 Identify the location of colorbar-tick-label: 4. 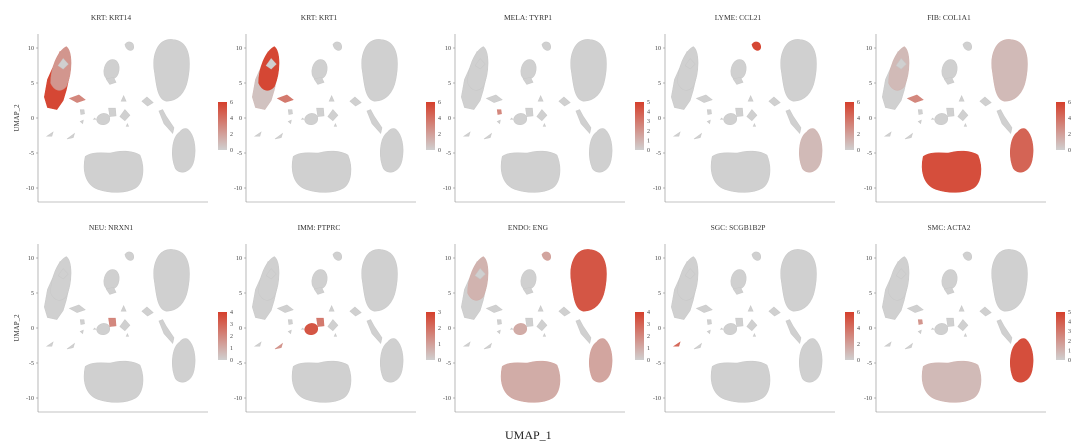
(231, 313).